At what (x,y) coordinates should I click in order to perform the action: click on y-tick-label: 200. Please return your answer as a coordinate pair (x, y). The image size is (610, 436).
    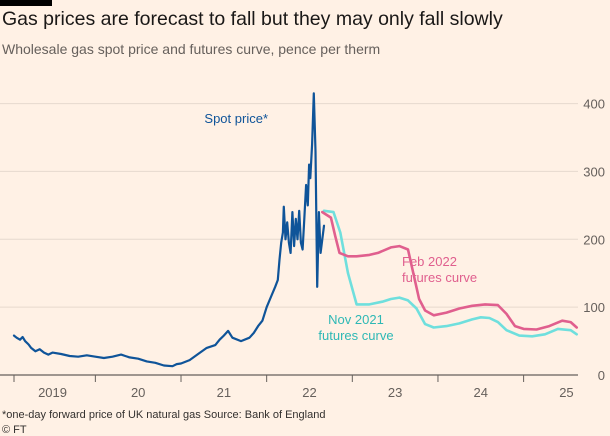
    Looking at the image, I should click on (594, 239).